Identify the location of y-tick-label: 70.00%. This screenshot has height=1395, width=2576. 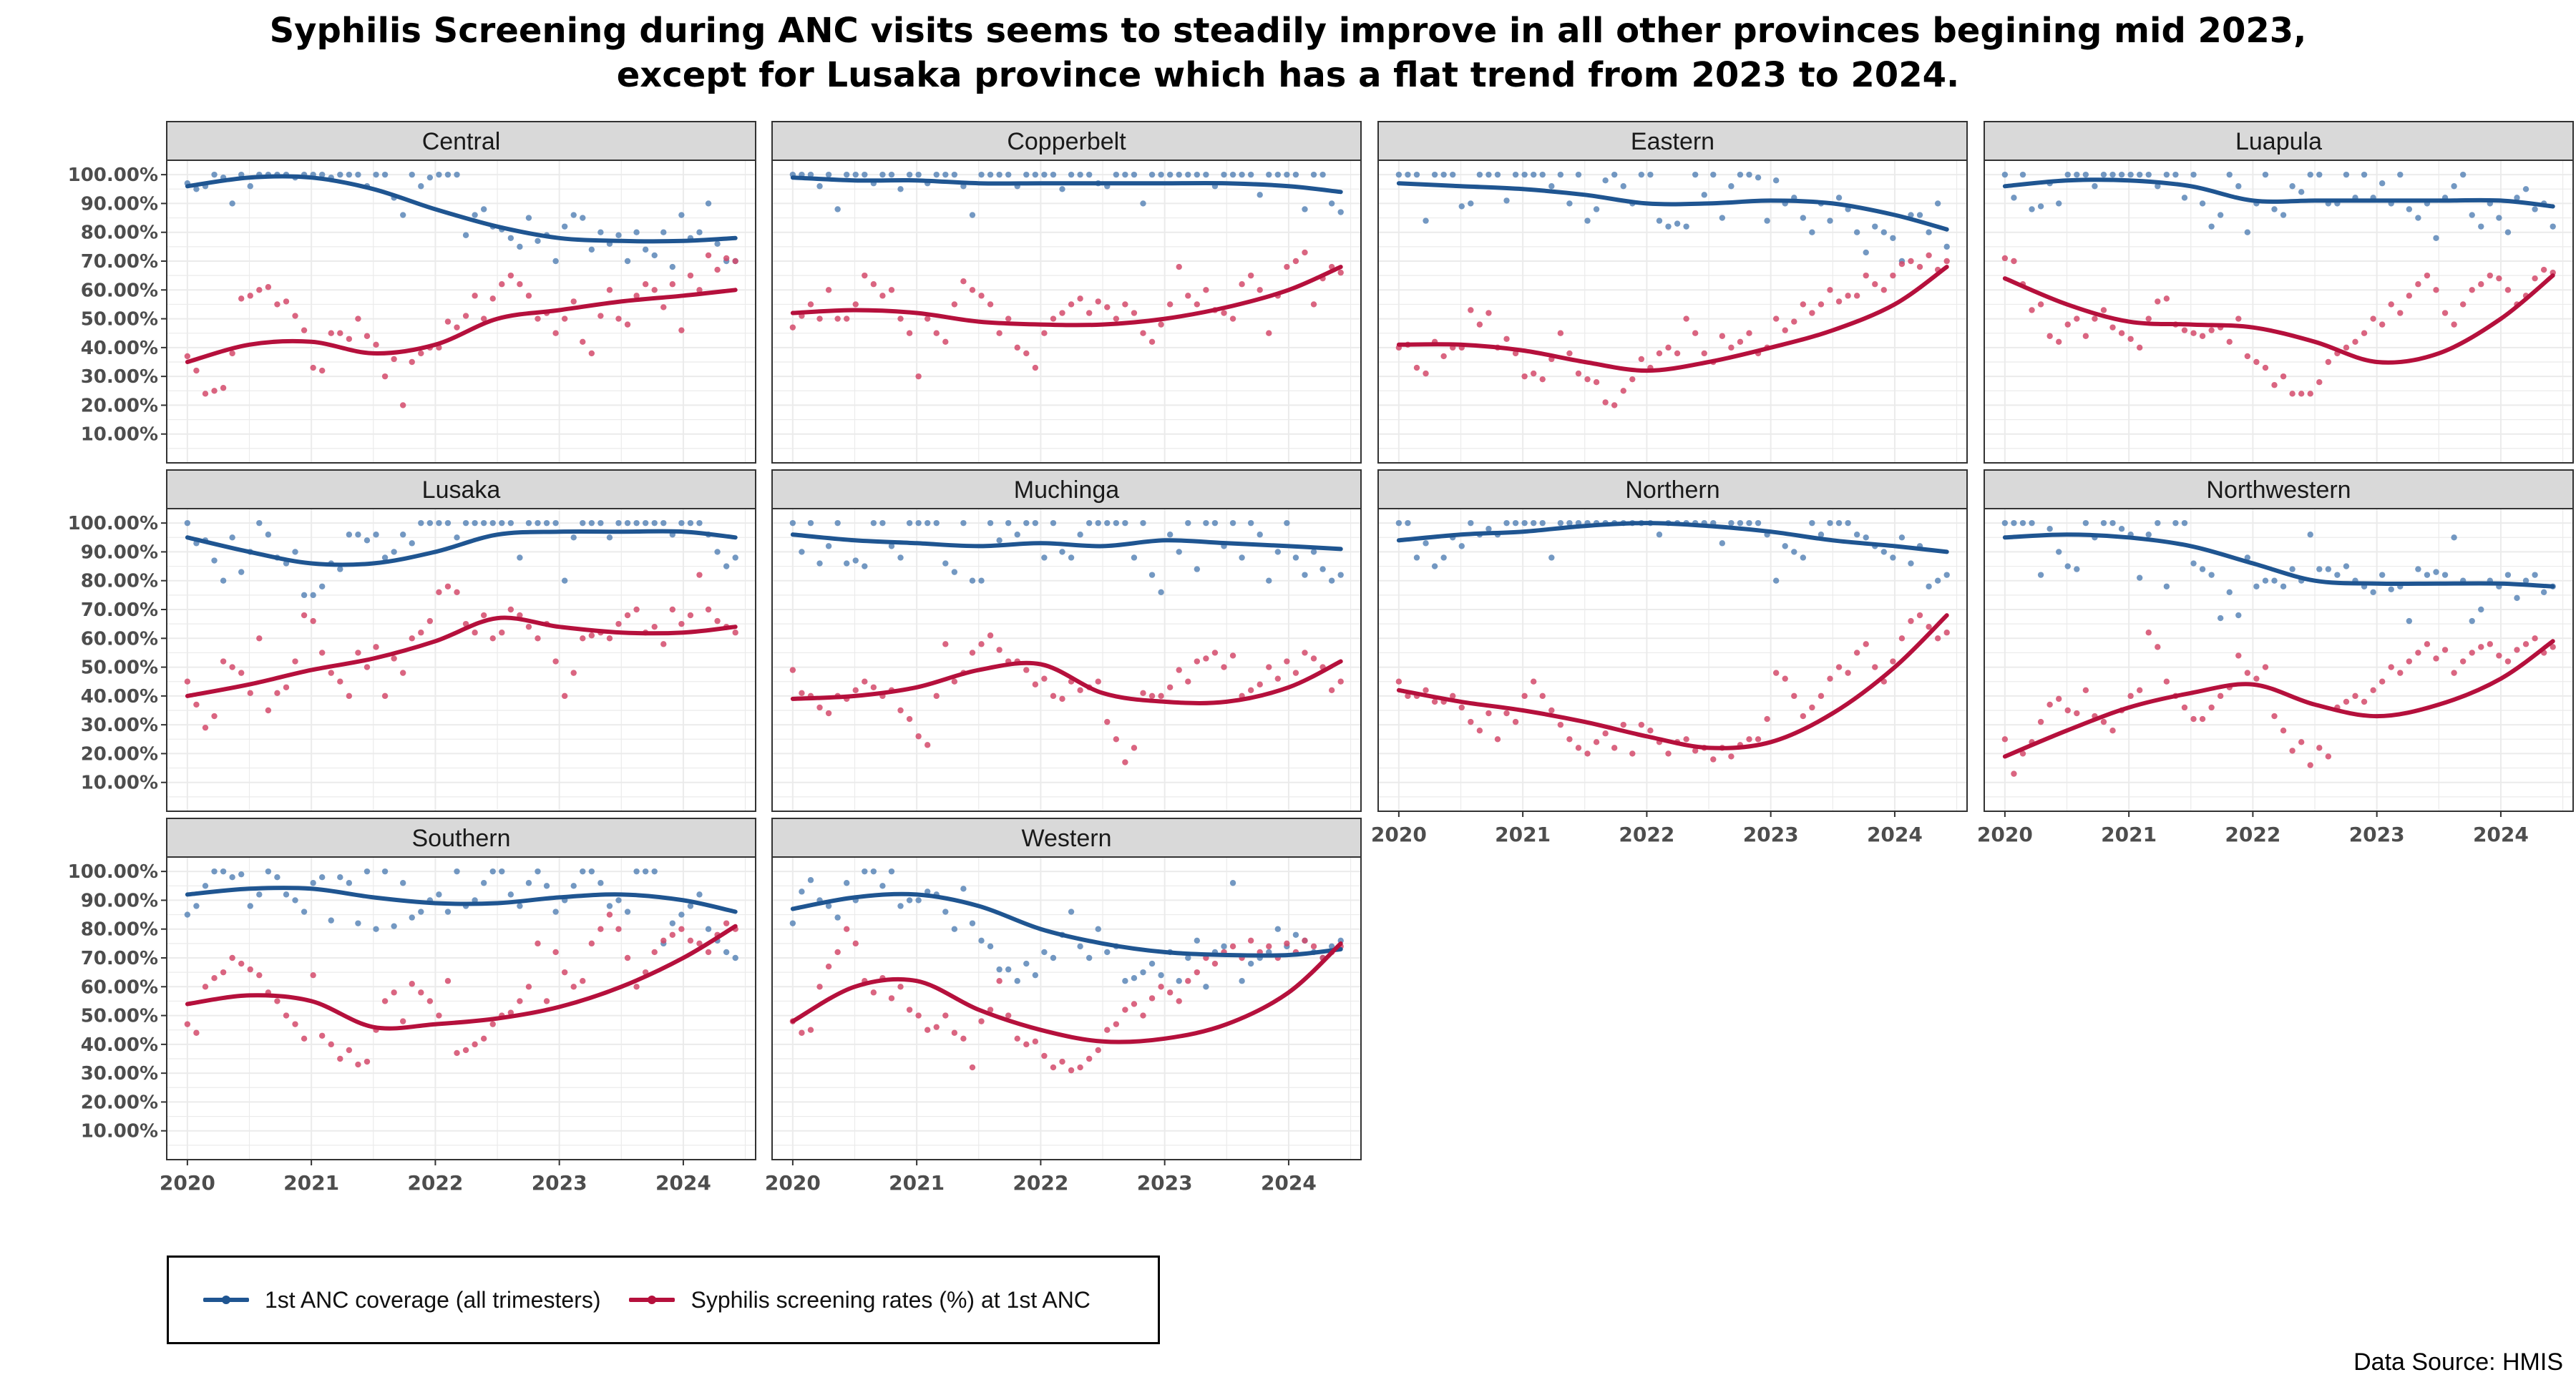
(119, 610).